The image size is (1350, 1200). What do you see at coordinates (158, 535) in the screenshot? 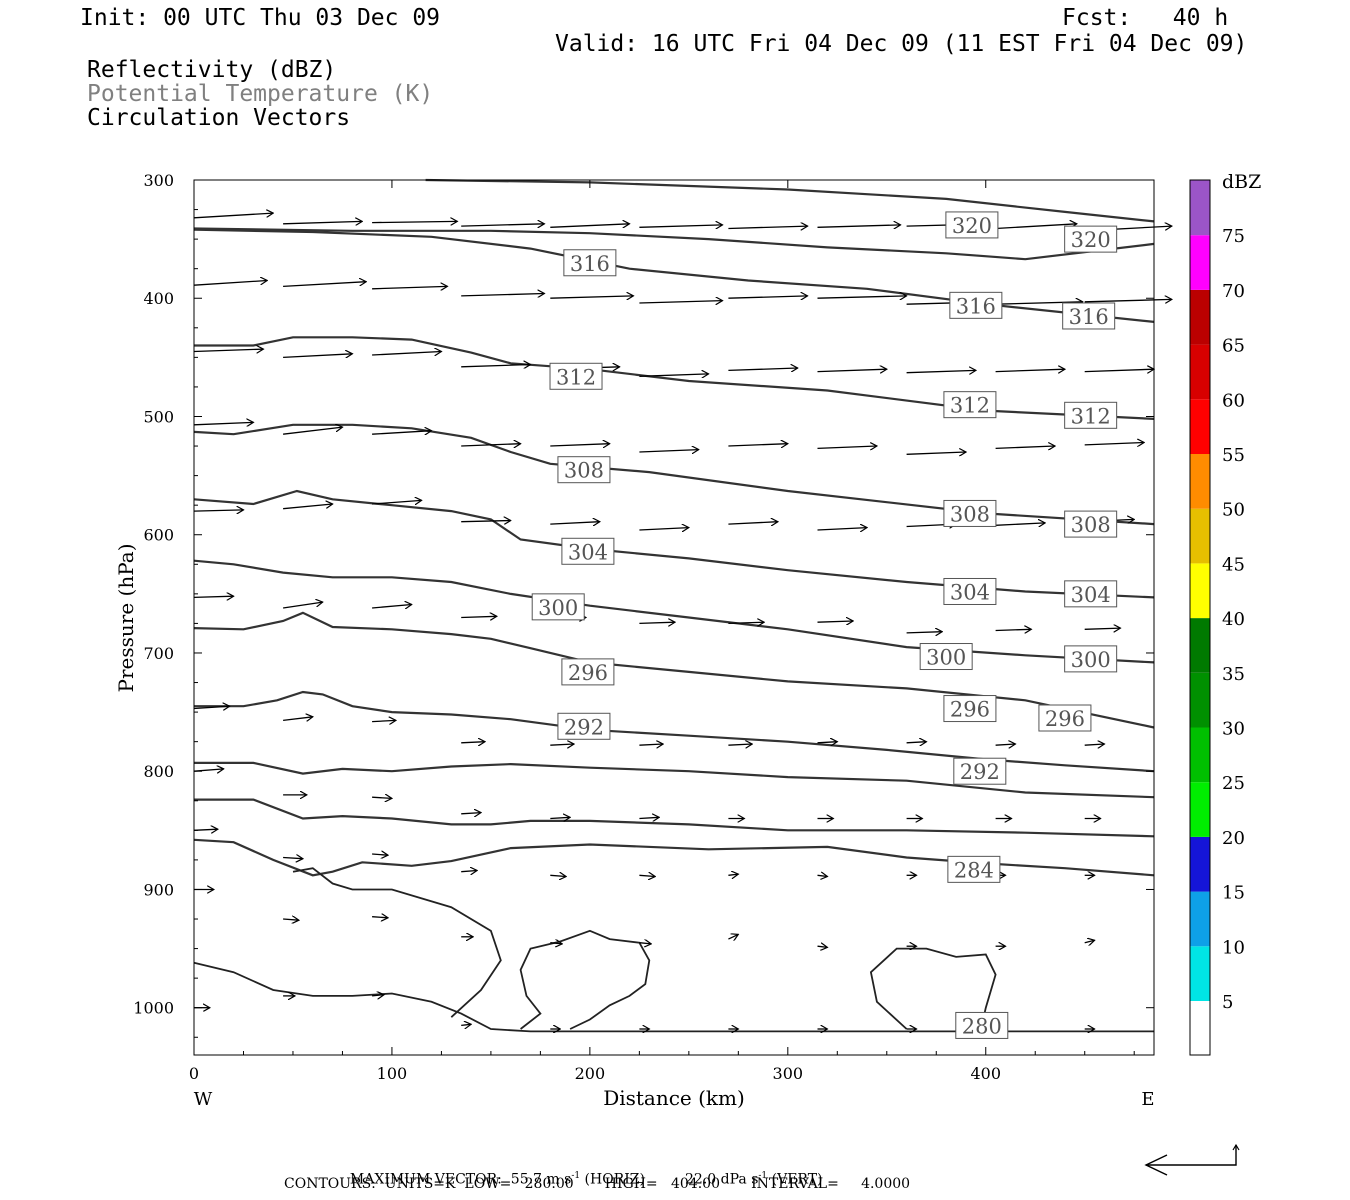
I see `y-tick-label: 600` at bounding box center [158, 535].